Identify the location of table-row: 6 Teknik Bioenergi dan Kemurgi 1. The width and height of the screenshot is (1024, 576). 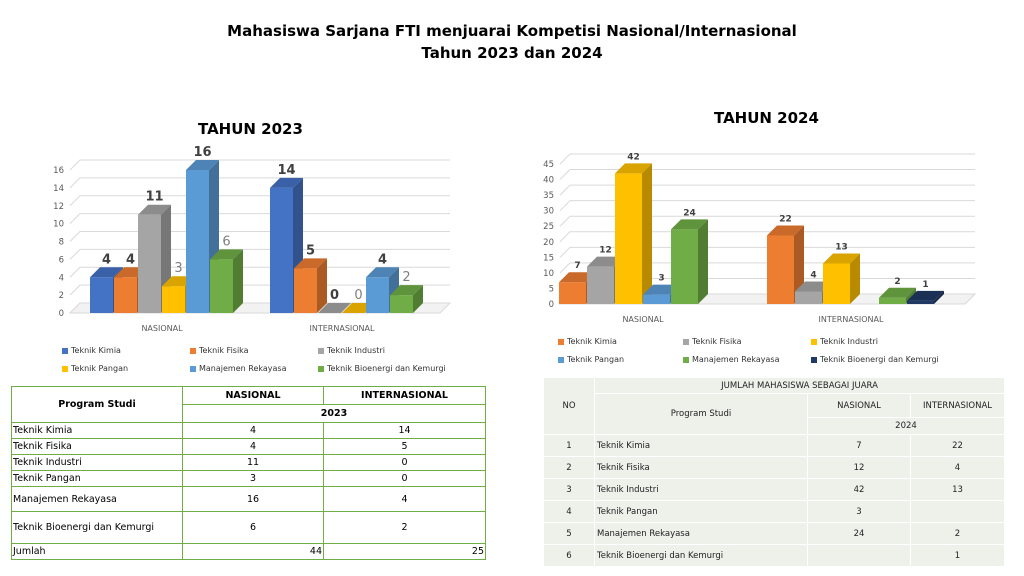
(774, 555).